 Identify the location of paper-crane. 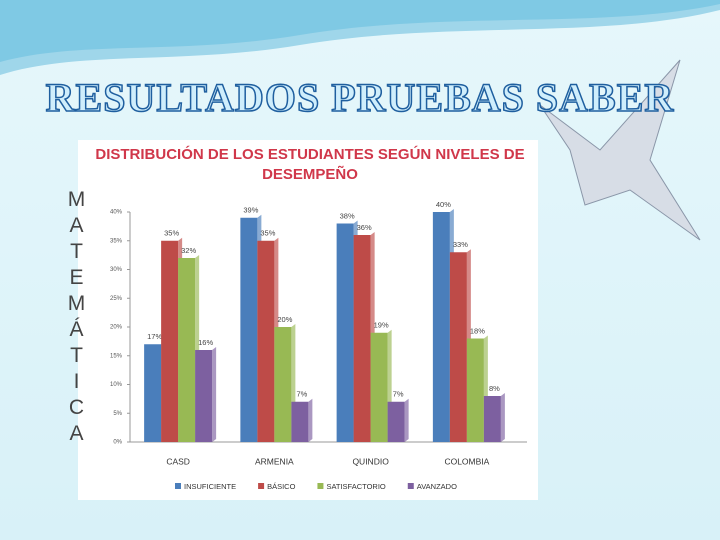
(620, 150).